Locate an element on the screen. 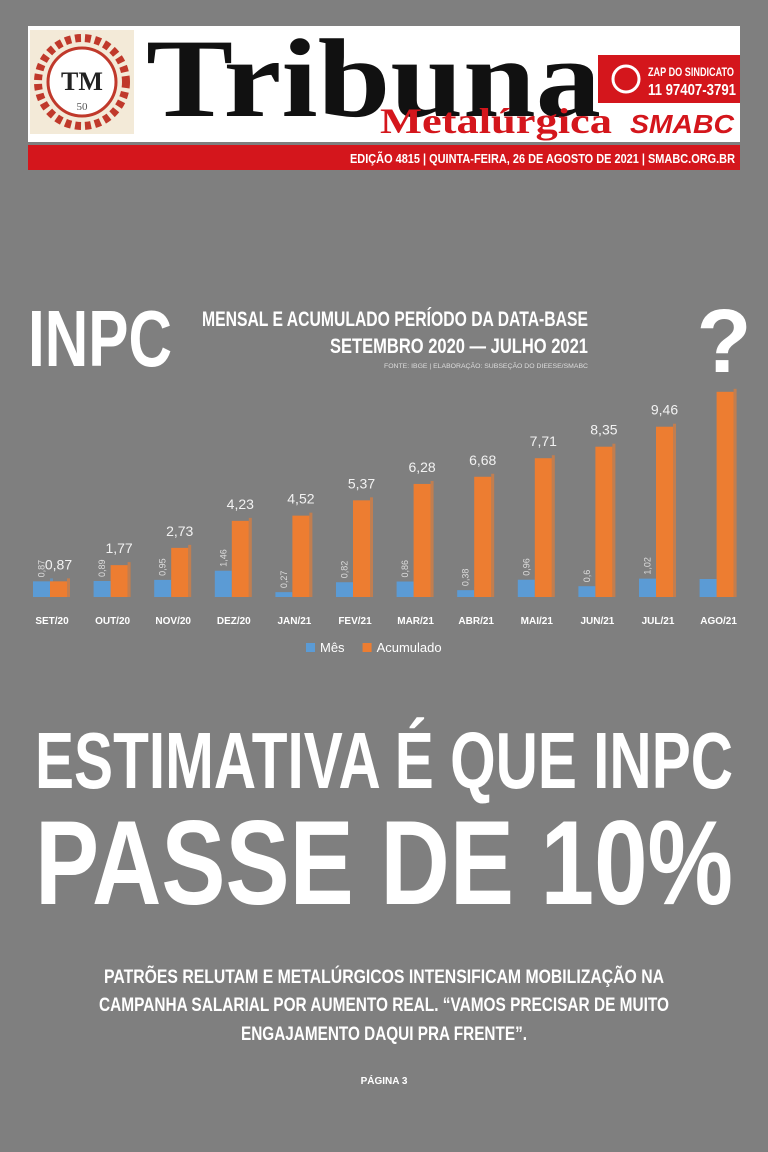 Image resolution: width=768 pixels, height=1152 pixels. legend-label: Acumulado is located at coordinates (409, 647).